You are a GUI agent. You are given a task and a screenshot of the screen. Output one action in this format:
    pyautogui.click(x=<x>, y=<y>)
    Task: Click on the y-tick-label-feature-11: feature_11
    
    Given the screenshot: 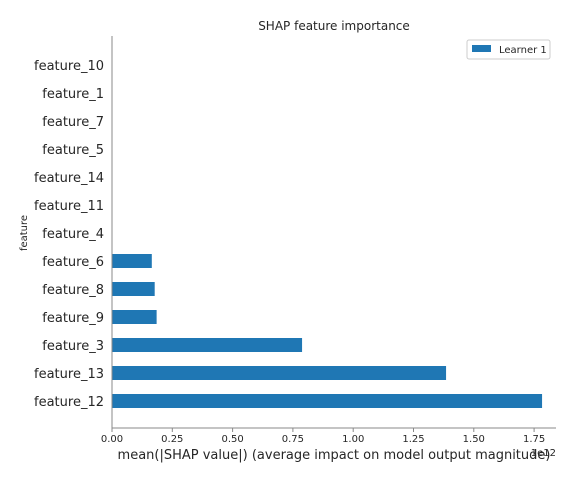 What is the action you would take?
    pyautogui.click(x=69, y=206)
    